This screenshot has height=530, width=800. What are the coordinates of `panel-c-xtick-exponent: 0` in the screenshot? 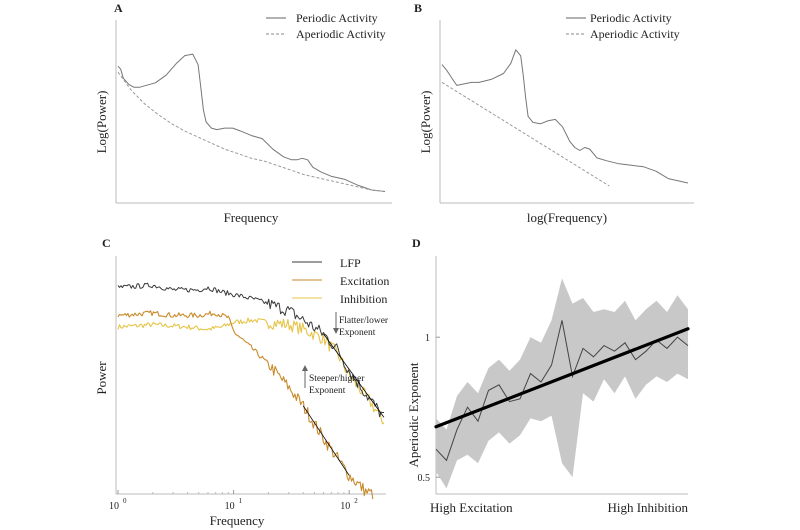 It's located at (125, 501).